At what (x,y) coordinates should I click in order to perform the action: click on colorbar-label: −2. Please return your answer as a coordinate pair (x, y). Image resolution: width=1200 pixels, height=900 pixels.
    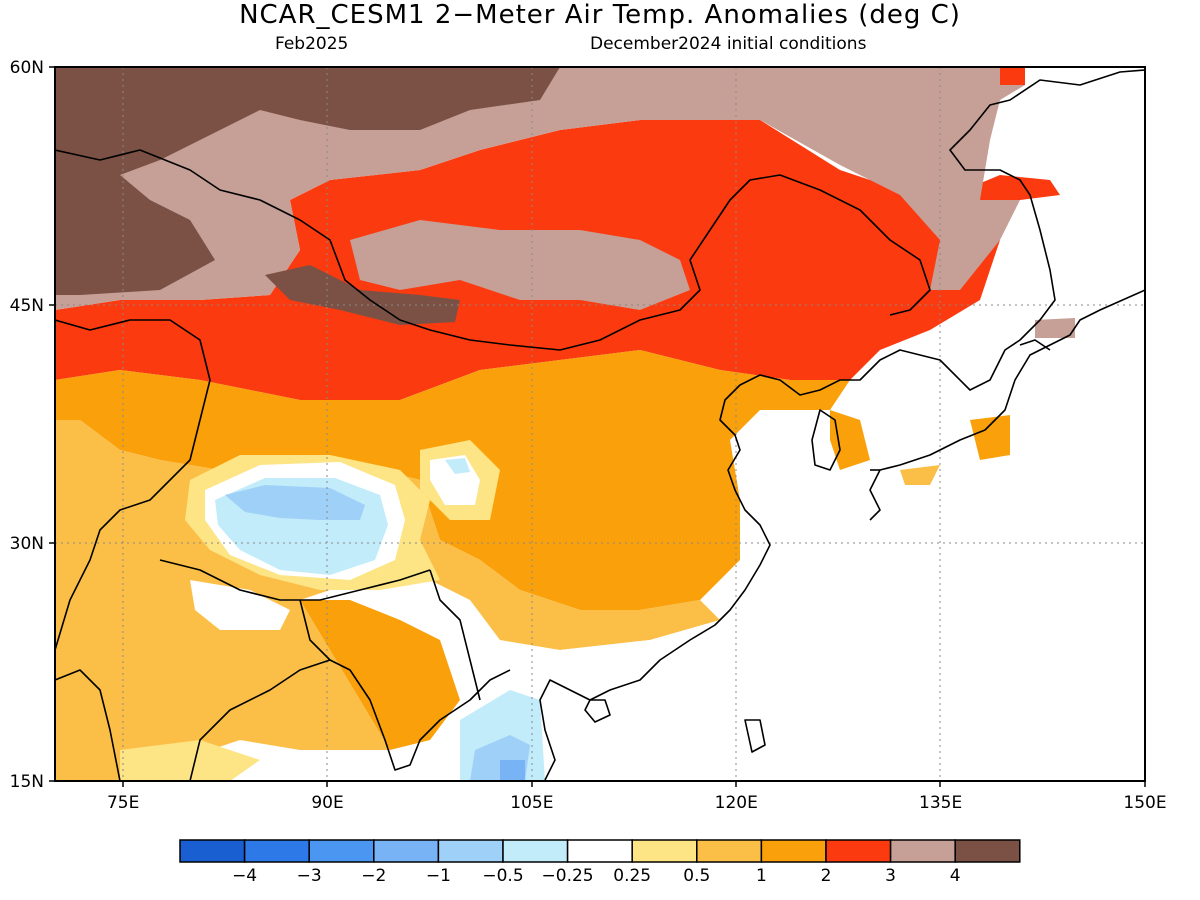
    Looking at the image, I should click on (373, 876).